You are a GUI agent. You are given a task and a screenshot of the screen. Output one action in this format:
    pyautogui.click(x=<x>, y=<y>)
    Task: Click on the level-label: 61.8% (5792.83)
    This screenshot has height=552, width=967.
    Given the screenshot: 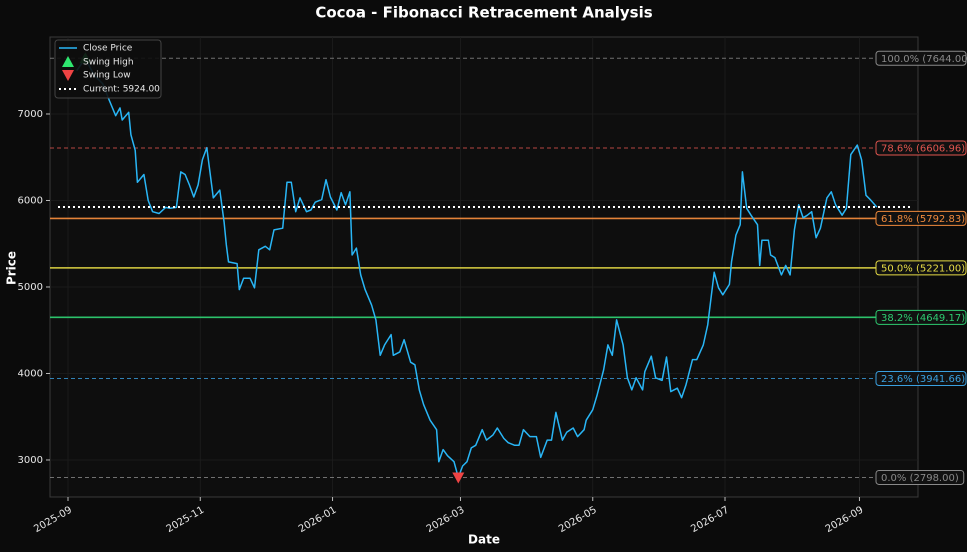 What is the action you would take?
    pyautogui.click(x=921, y=218)
    